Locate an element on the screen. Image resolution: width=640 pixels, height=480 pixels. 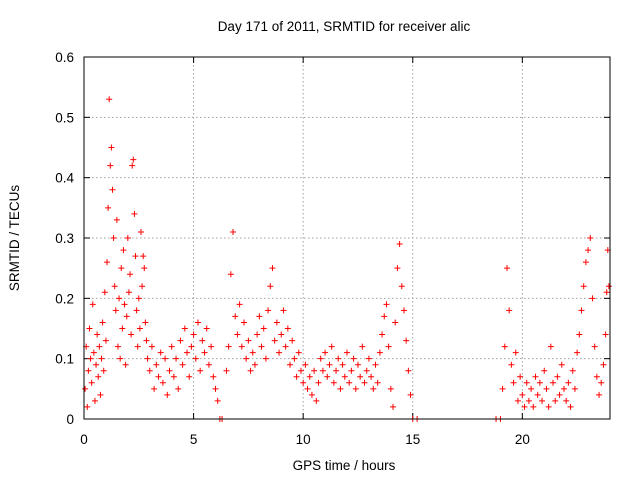
y-tick-label: 0.5 is located at coordinates (64, 117).